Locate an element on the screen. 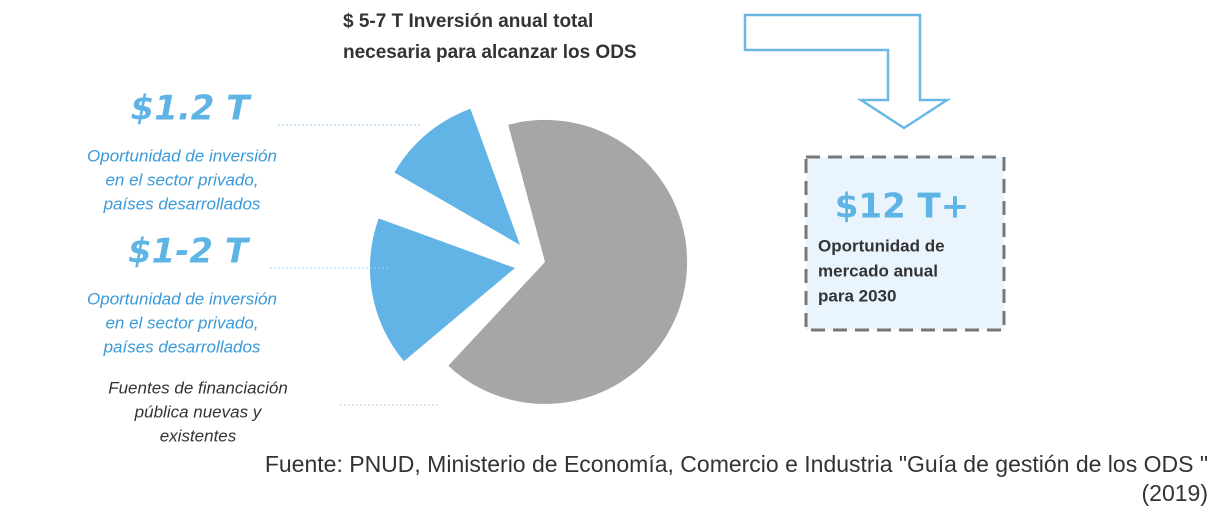 Image resolution: width=1212 pixels, height=511 pixels. amount: $1-2 T is located at coordinates (189, 252).